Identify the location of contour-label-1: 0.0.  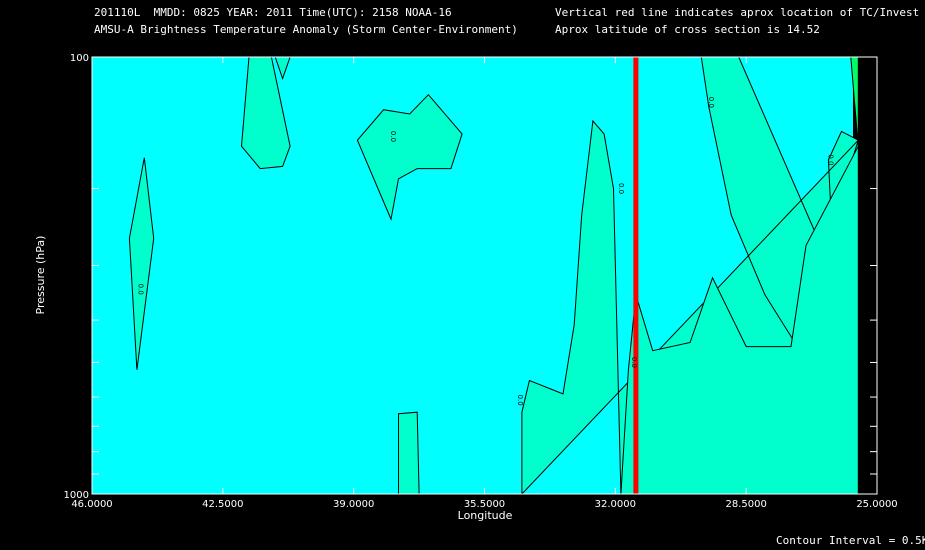
(393, 136).